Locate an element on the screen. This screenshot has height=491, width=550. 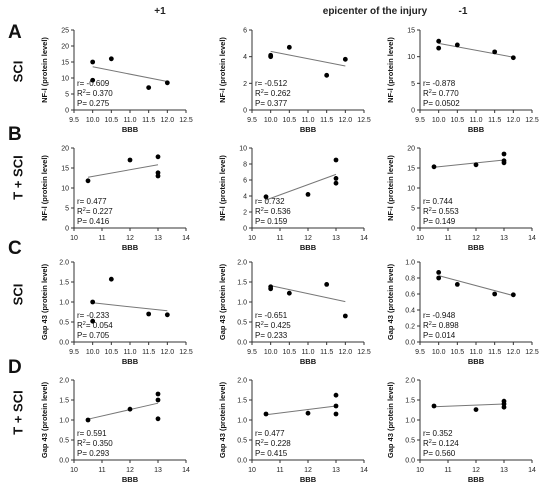
plot-0-y-tick-label: 25 is located at coordinates (65, 31).